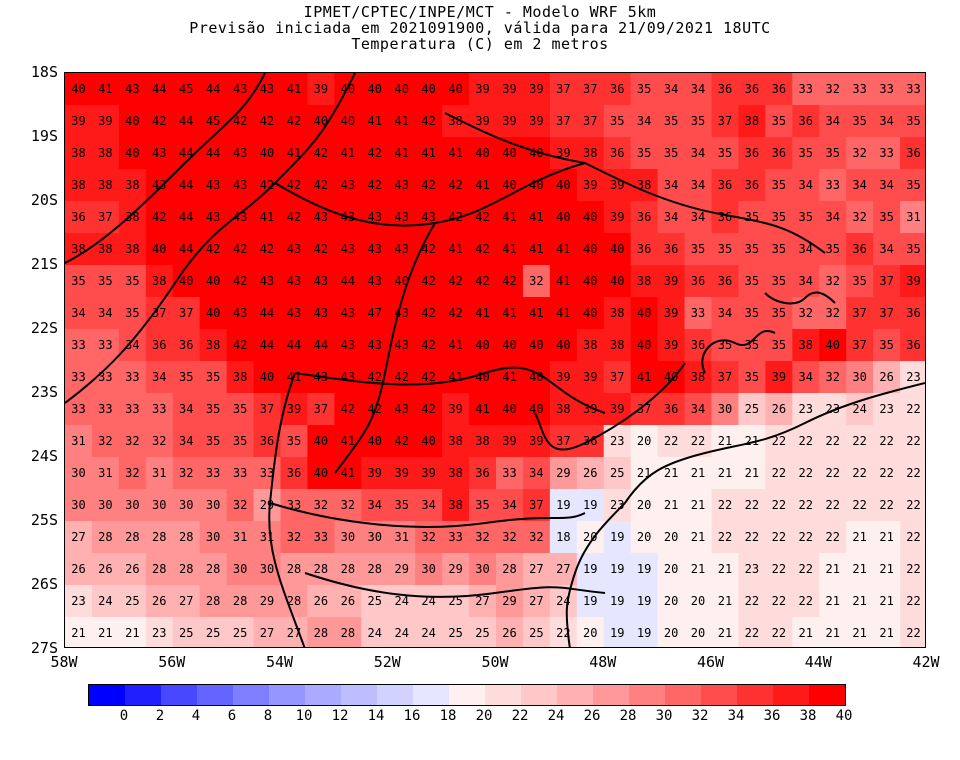  Describe the element at coordinates (186, 185) in the screenshot. I see `temperature-value: 44` at that location.